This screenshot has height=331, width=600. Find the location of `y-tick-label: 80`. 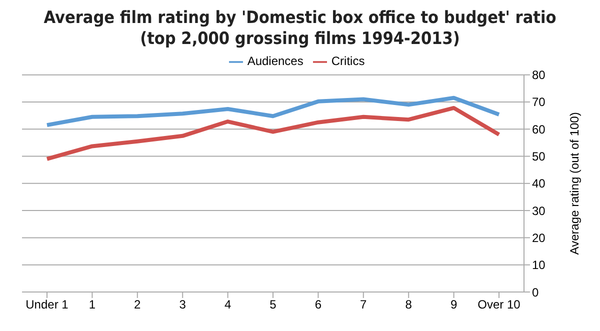

y-tick-label: 80 is located at coordinates (539, 75).